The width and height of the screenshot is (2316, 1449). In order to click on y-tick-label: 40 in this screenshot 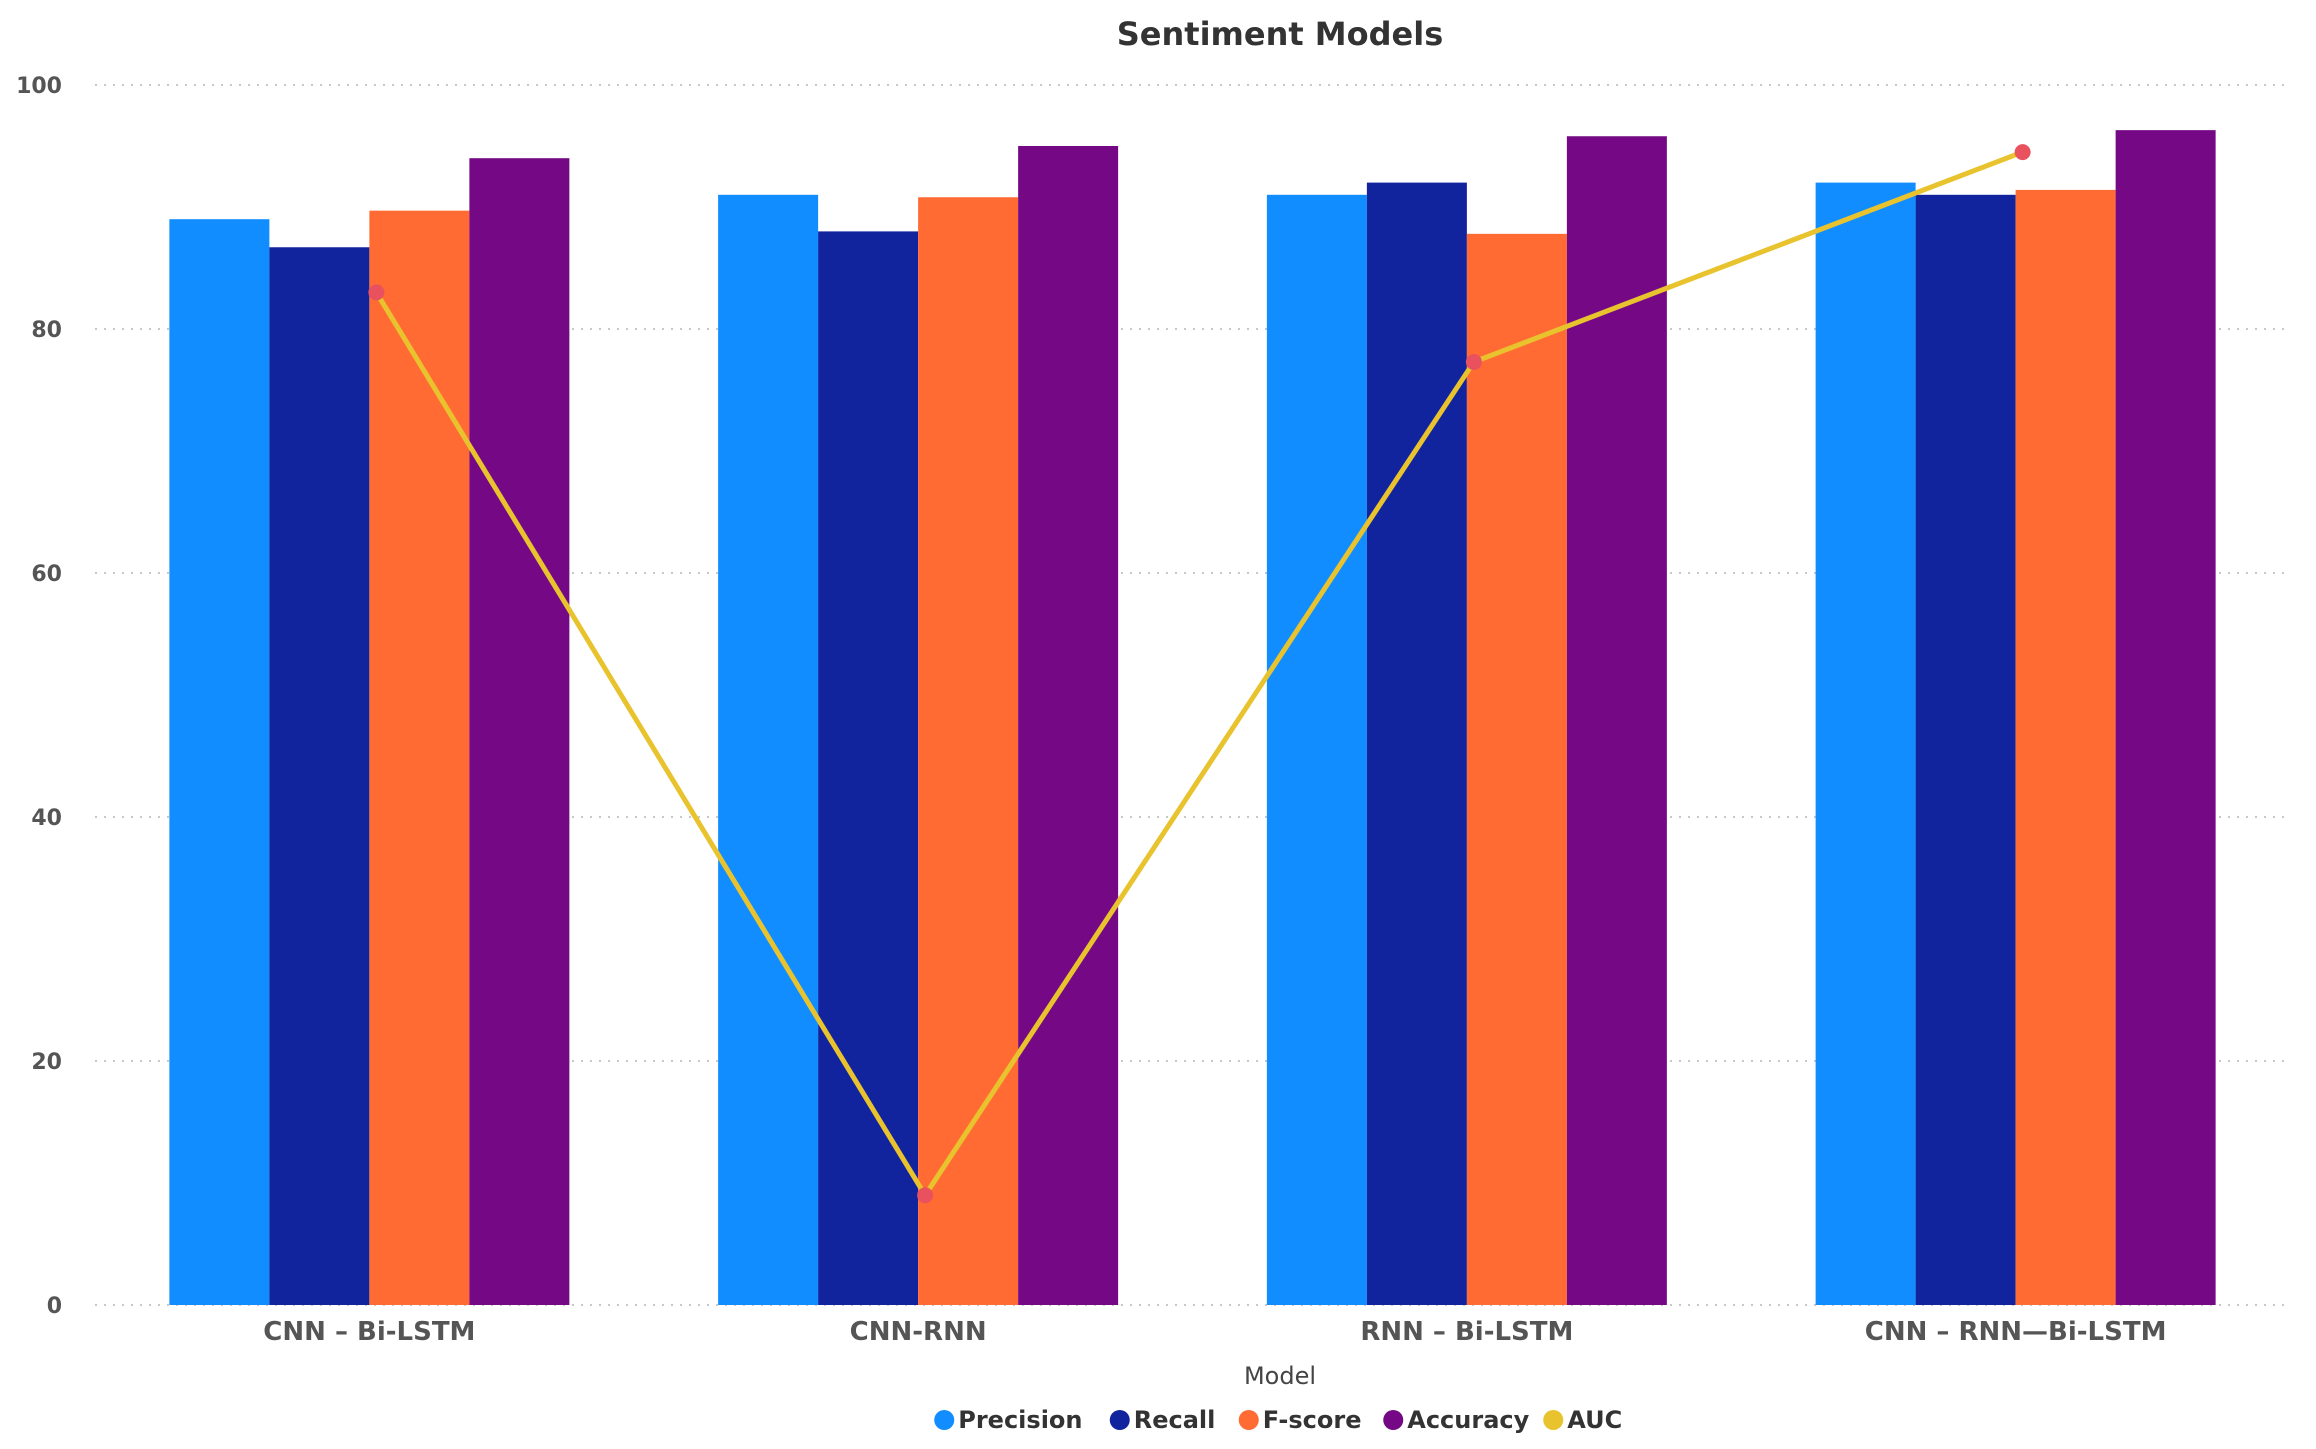, I will do `click(46, 818)`.